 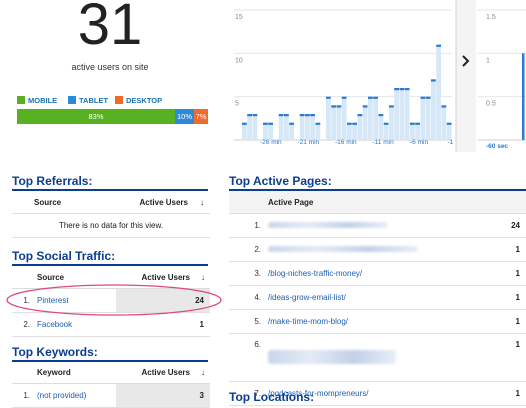 What do you see at coordinates (110, 28) in the screenshot?
I see `active-users-count: 31` at bounding box center [110, 28].